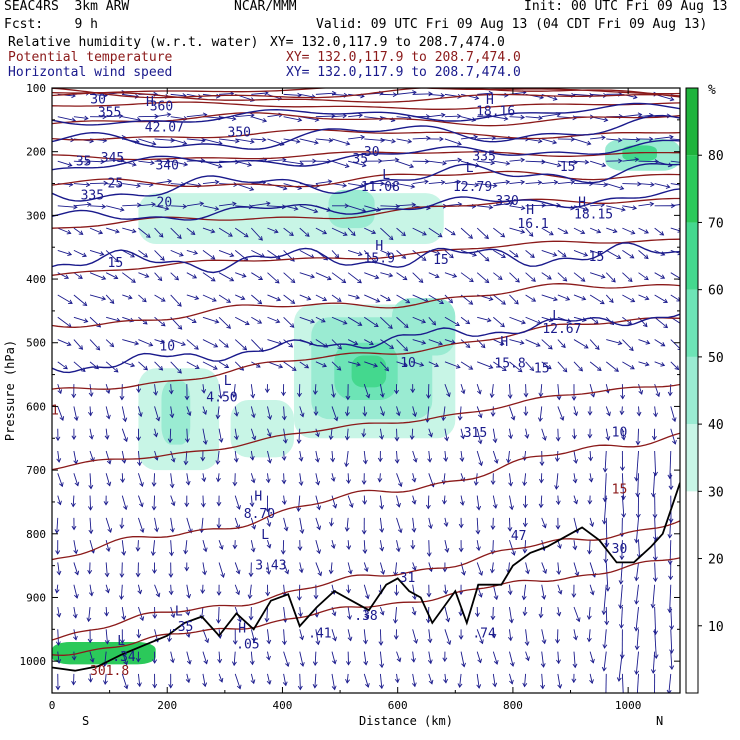  Describe the element at coordinates (247, 644) in the screenshot. I see `contour-label: .05` at that location.